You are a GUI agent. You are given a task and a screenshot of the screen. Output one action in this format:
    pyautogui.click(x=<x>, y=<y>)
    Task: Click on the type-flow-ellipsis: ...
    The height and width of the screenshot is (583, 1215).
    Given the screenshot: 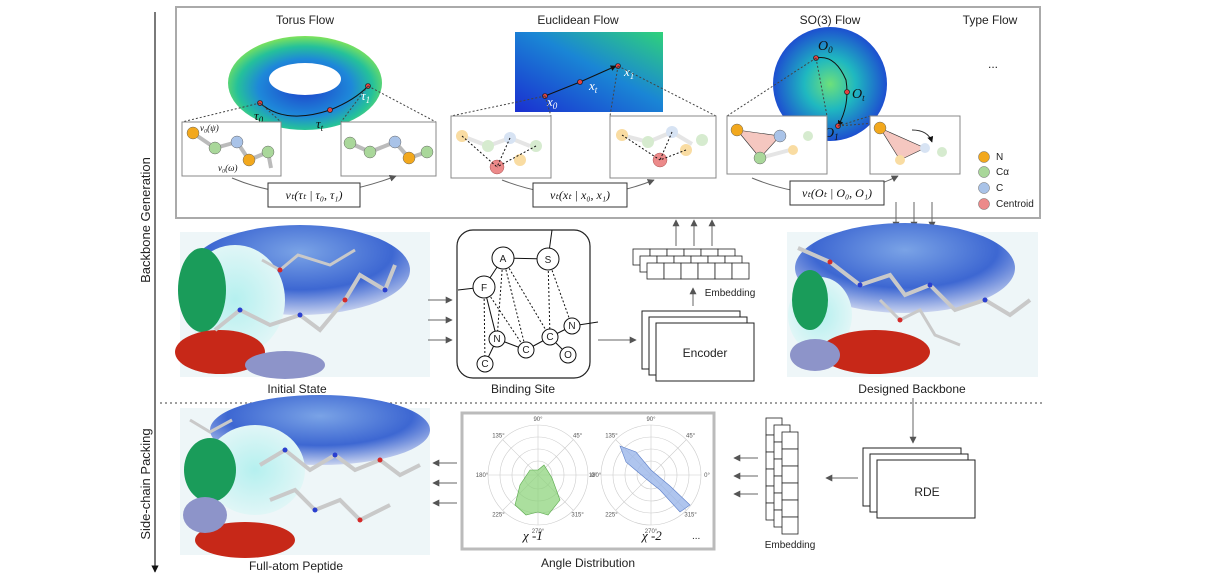 What is the action you would take?
    pyautogui.click(x=993, y=64)
    